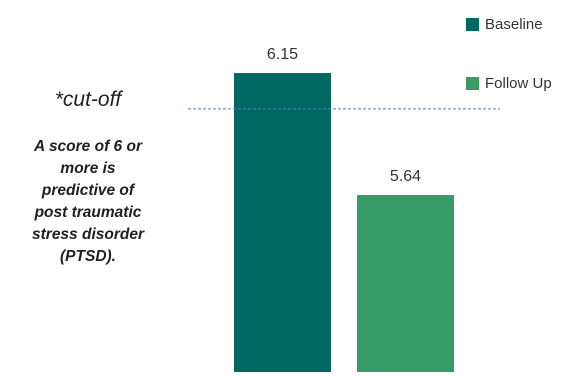 The height and width of the screenshot is (376, 584). I want to click on annotation-line: predictive of, so click(88, 190).